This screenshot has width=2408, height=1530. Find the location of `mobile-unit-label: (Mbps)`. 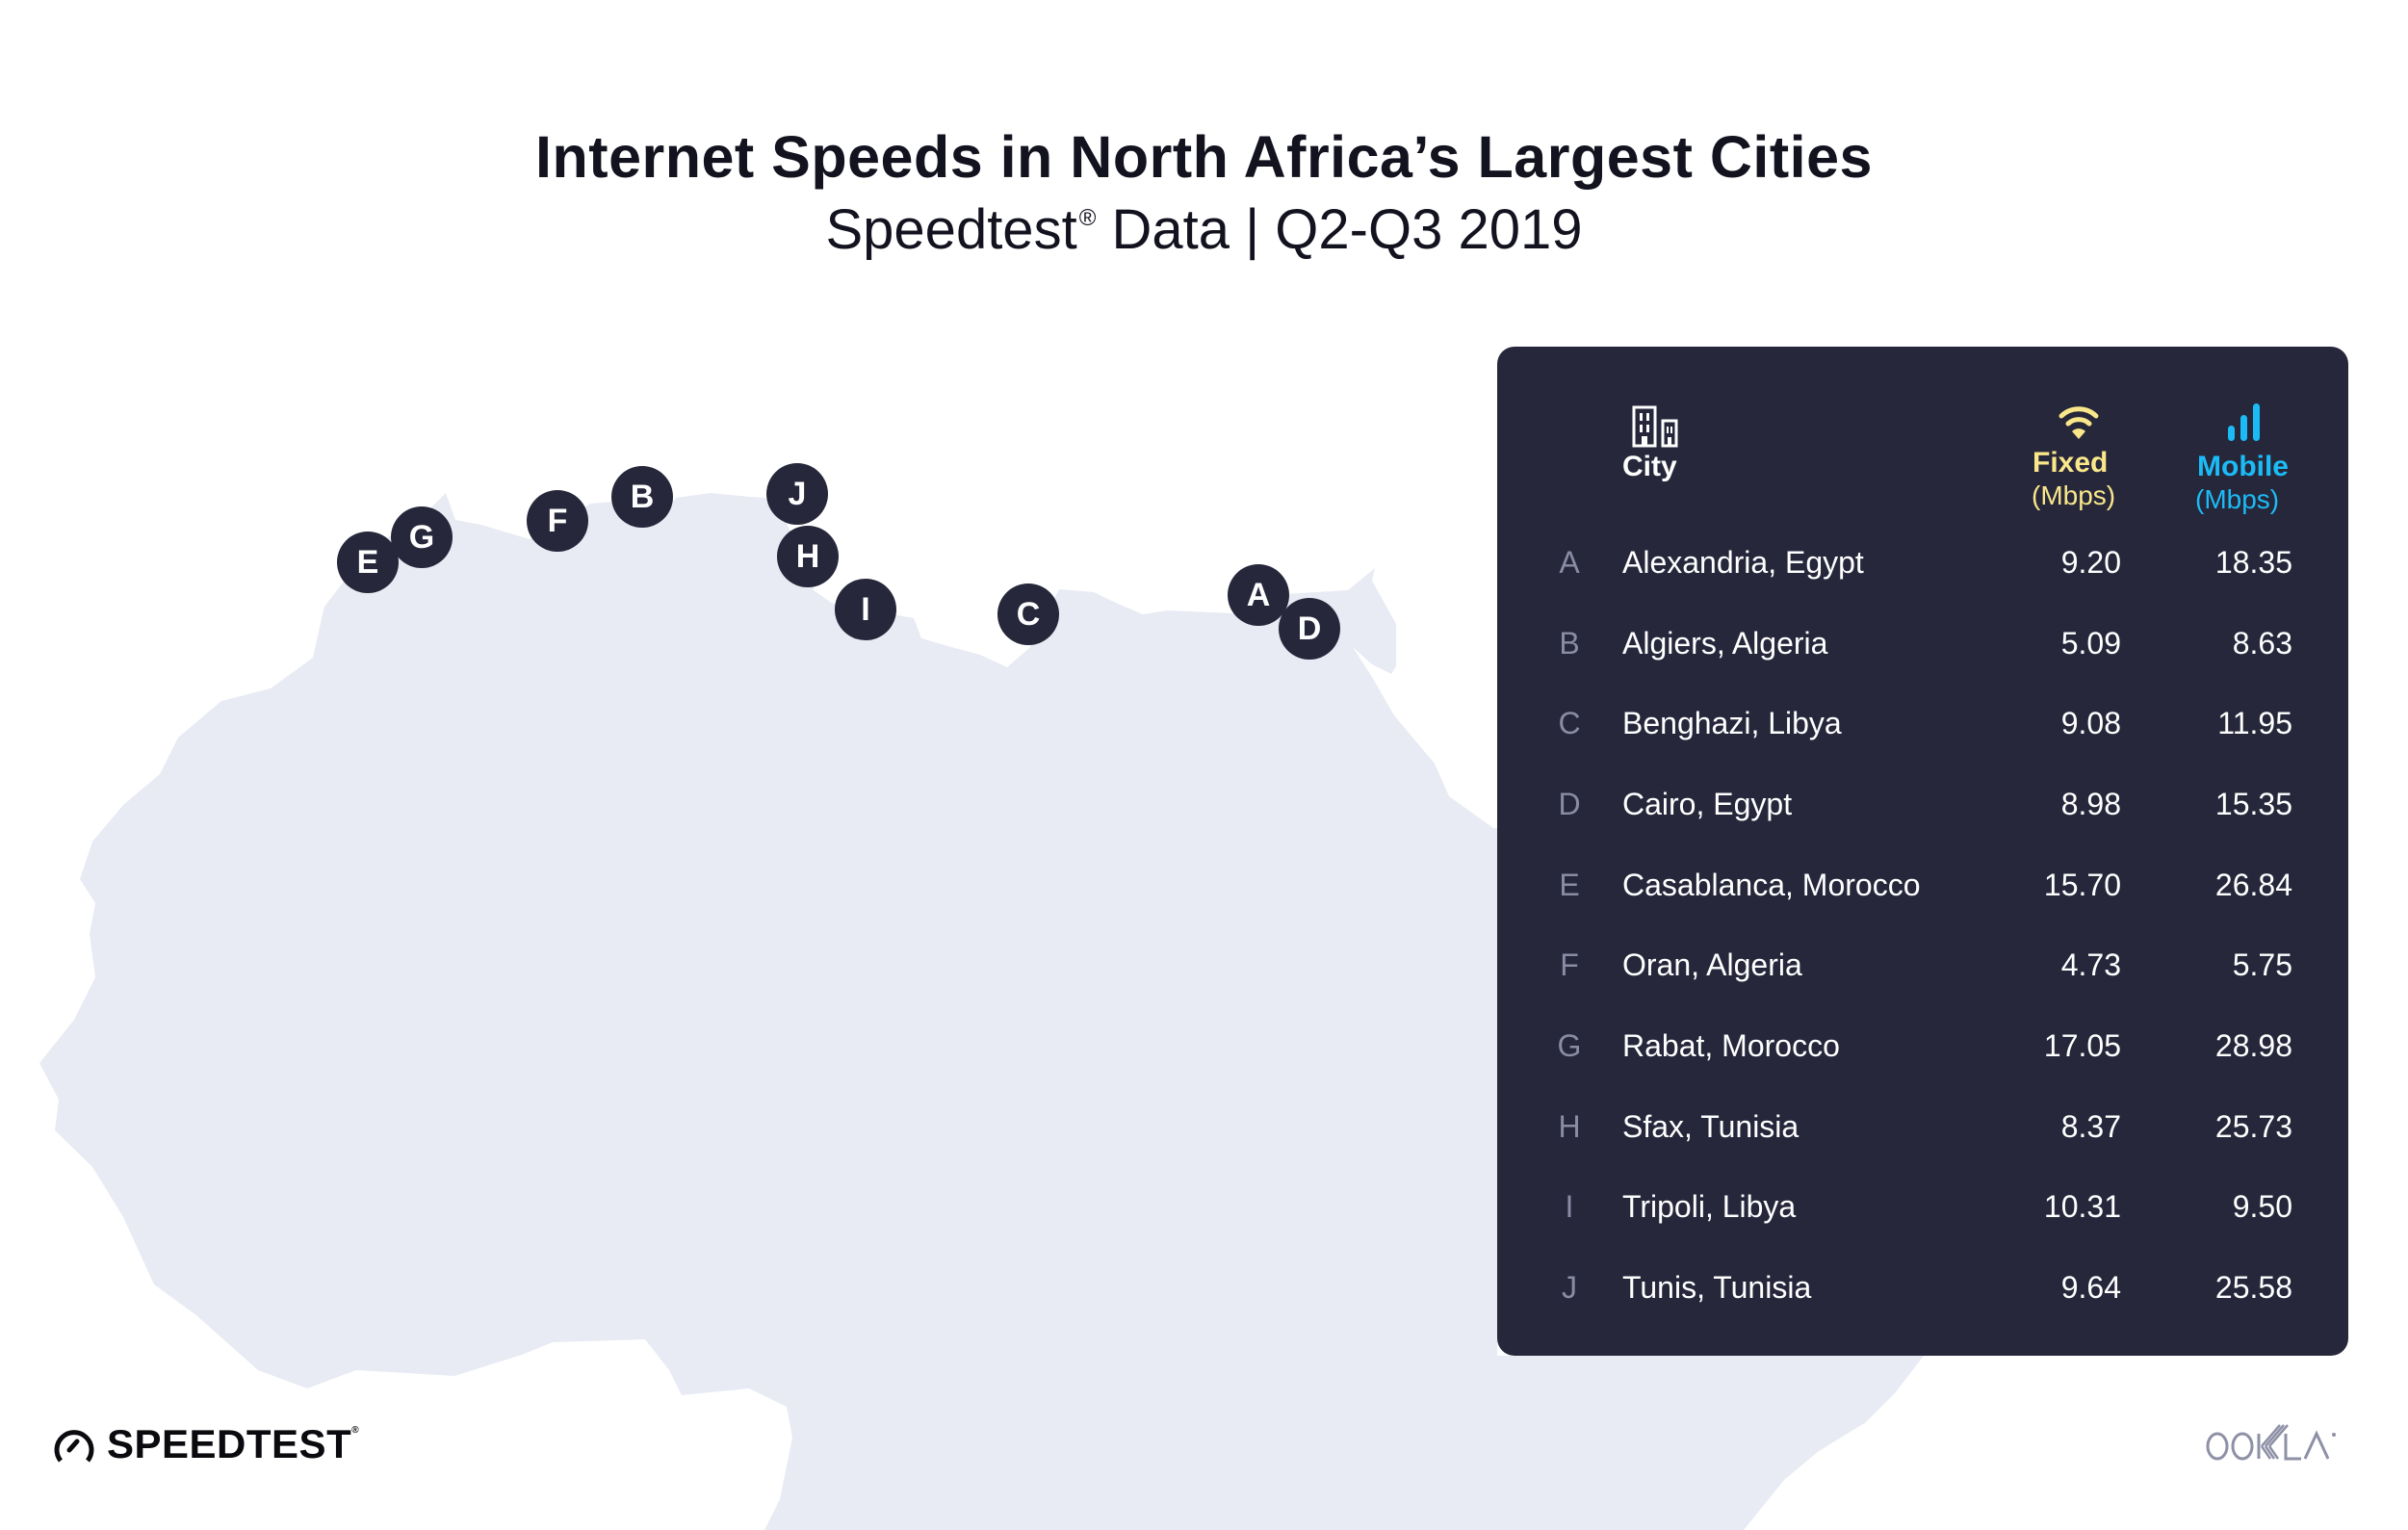

mobile-unit-label: (Mbps) is located at coordinates (2237, 499).